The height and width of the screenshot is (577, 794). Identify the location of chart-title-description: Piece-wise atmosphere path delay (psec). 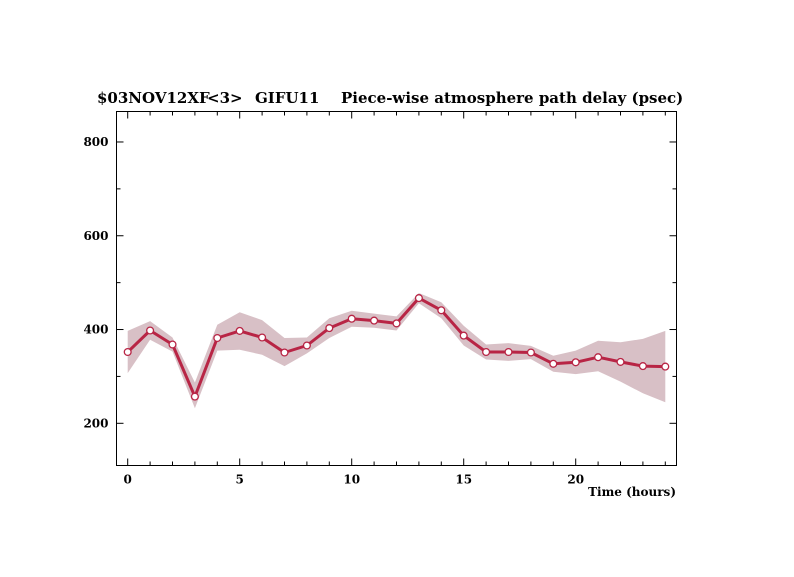
(512, 98).